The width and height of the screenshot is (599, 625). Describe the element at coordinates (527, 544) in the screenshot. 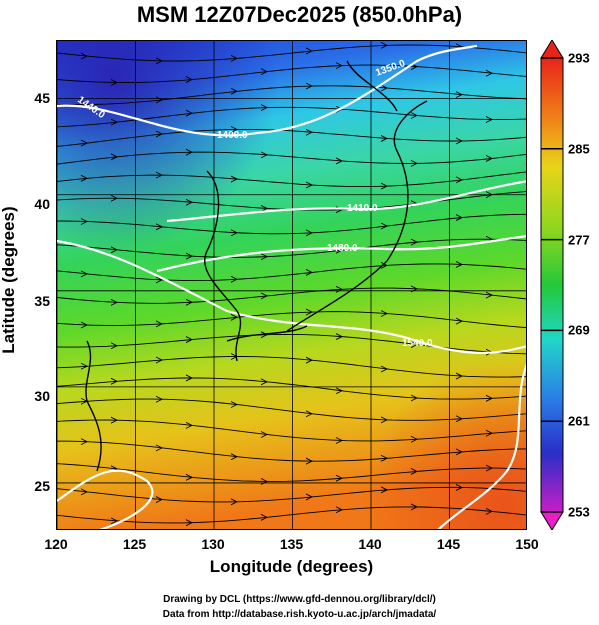

I see `x-tick-label: 150` at that location.